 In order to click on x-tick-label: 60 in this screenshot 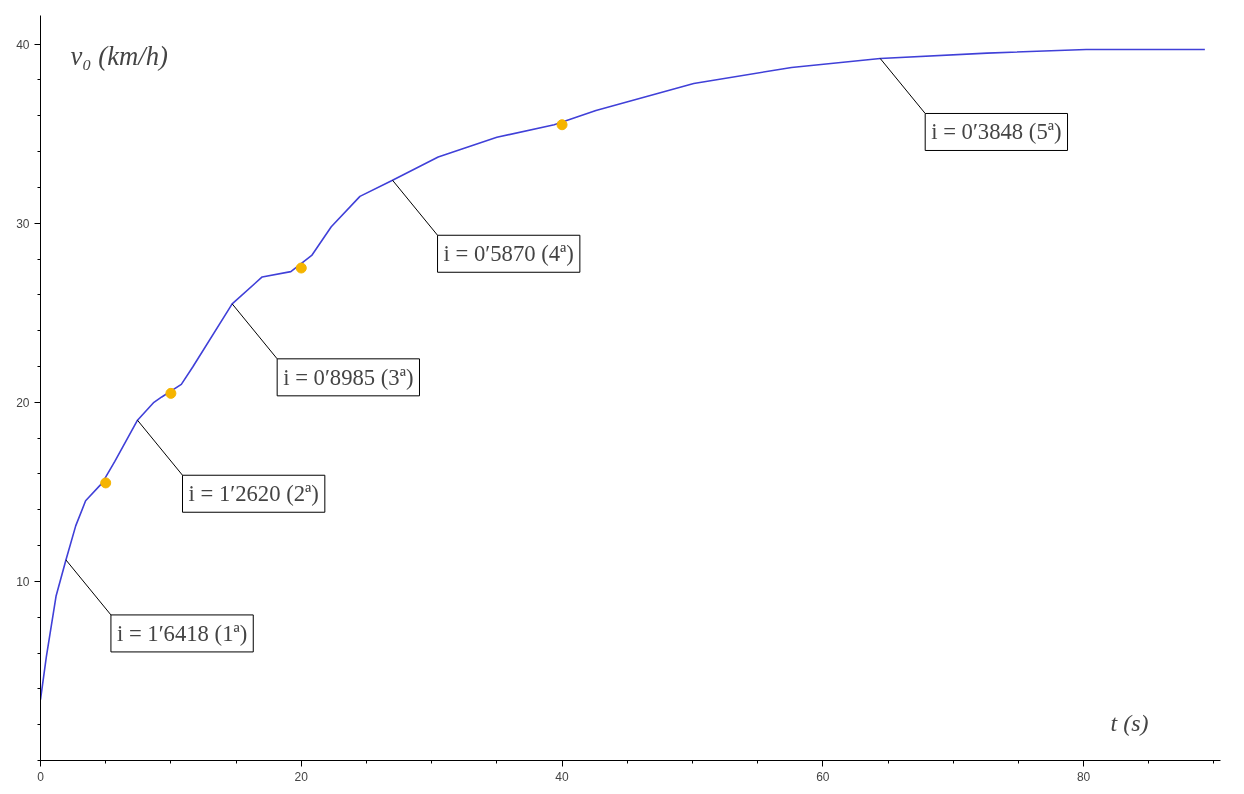, I will do `click(823, 776)`.